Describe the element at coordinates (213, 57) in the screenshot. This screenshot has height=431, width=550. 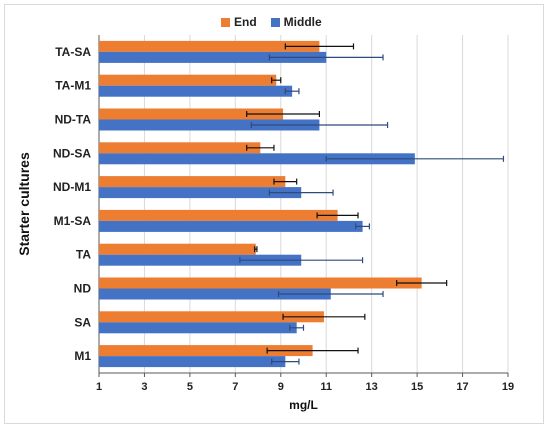
I see `bar-middle-ta-sa` at that location.